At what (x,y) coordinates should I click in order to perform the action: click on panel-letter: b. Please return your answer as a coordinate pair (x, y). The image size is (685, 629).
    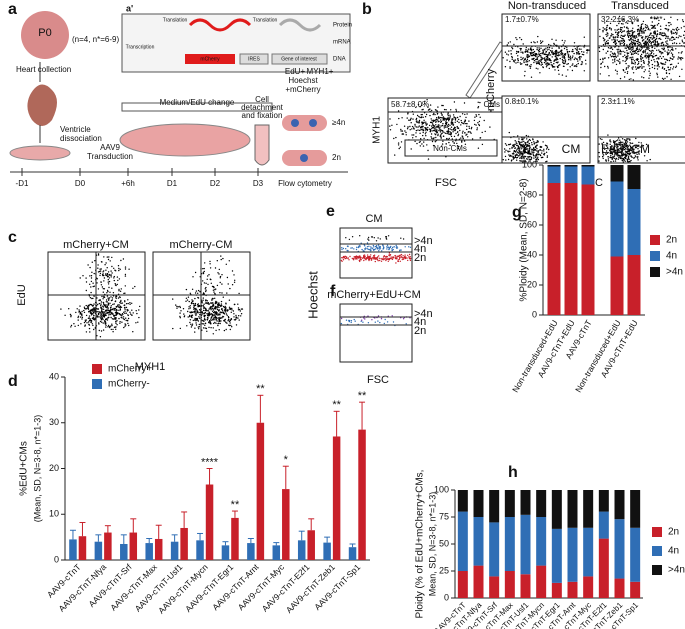
    Looking at the image, I should click on (367, 9).